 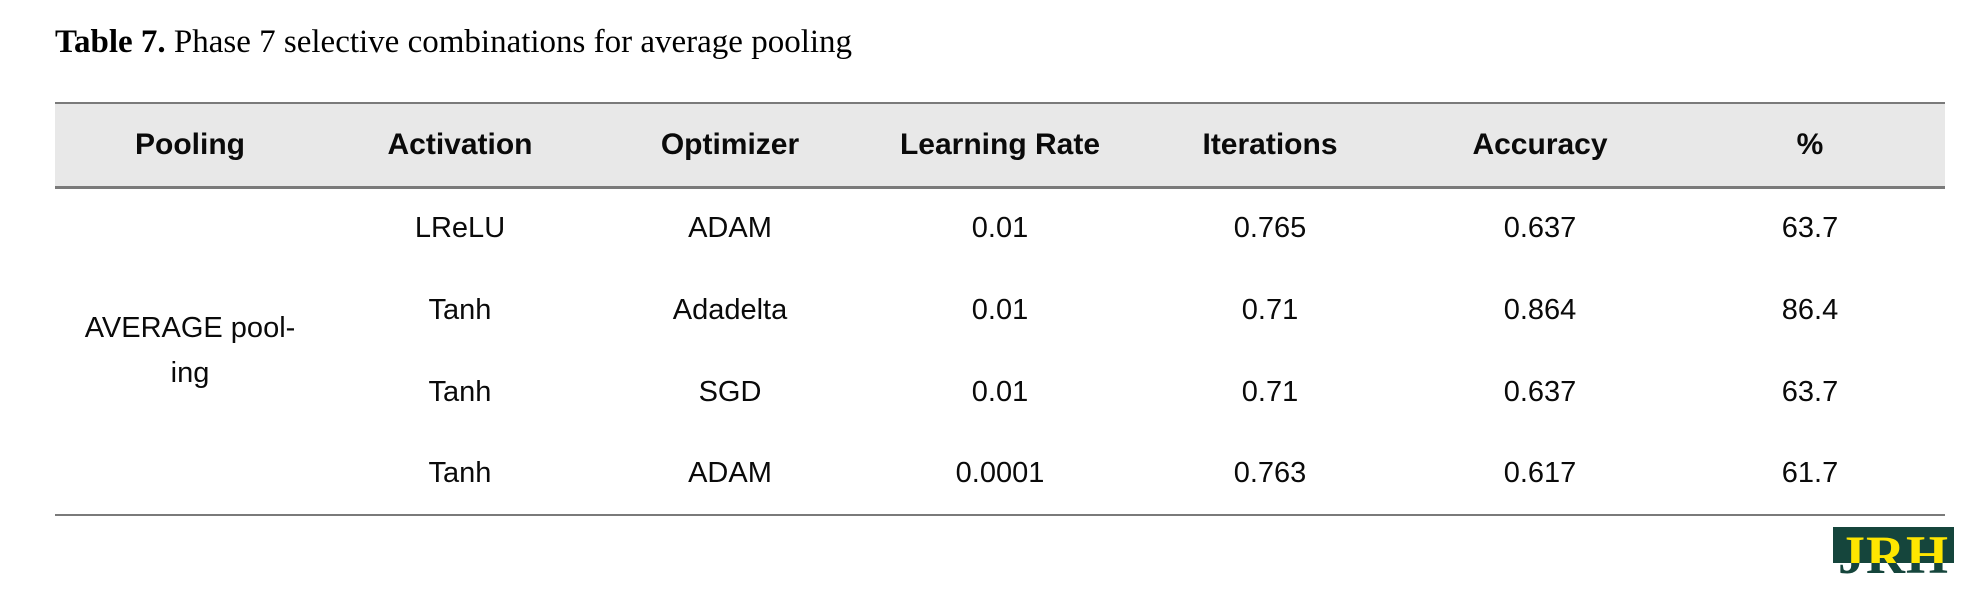 I want to click on cell-percent: 61.7, so click(x=1810, y=474).